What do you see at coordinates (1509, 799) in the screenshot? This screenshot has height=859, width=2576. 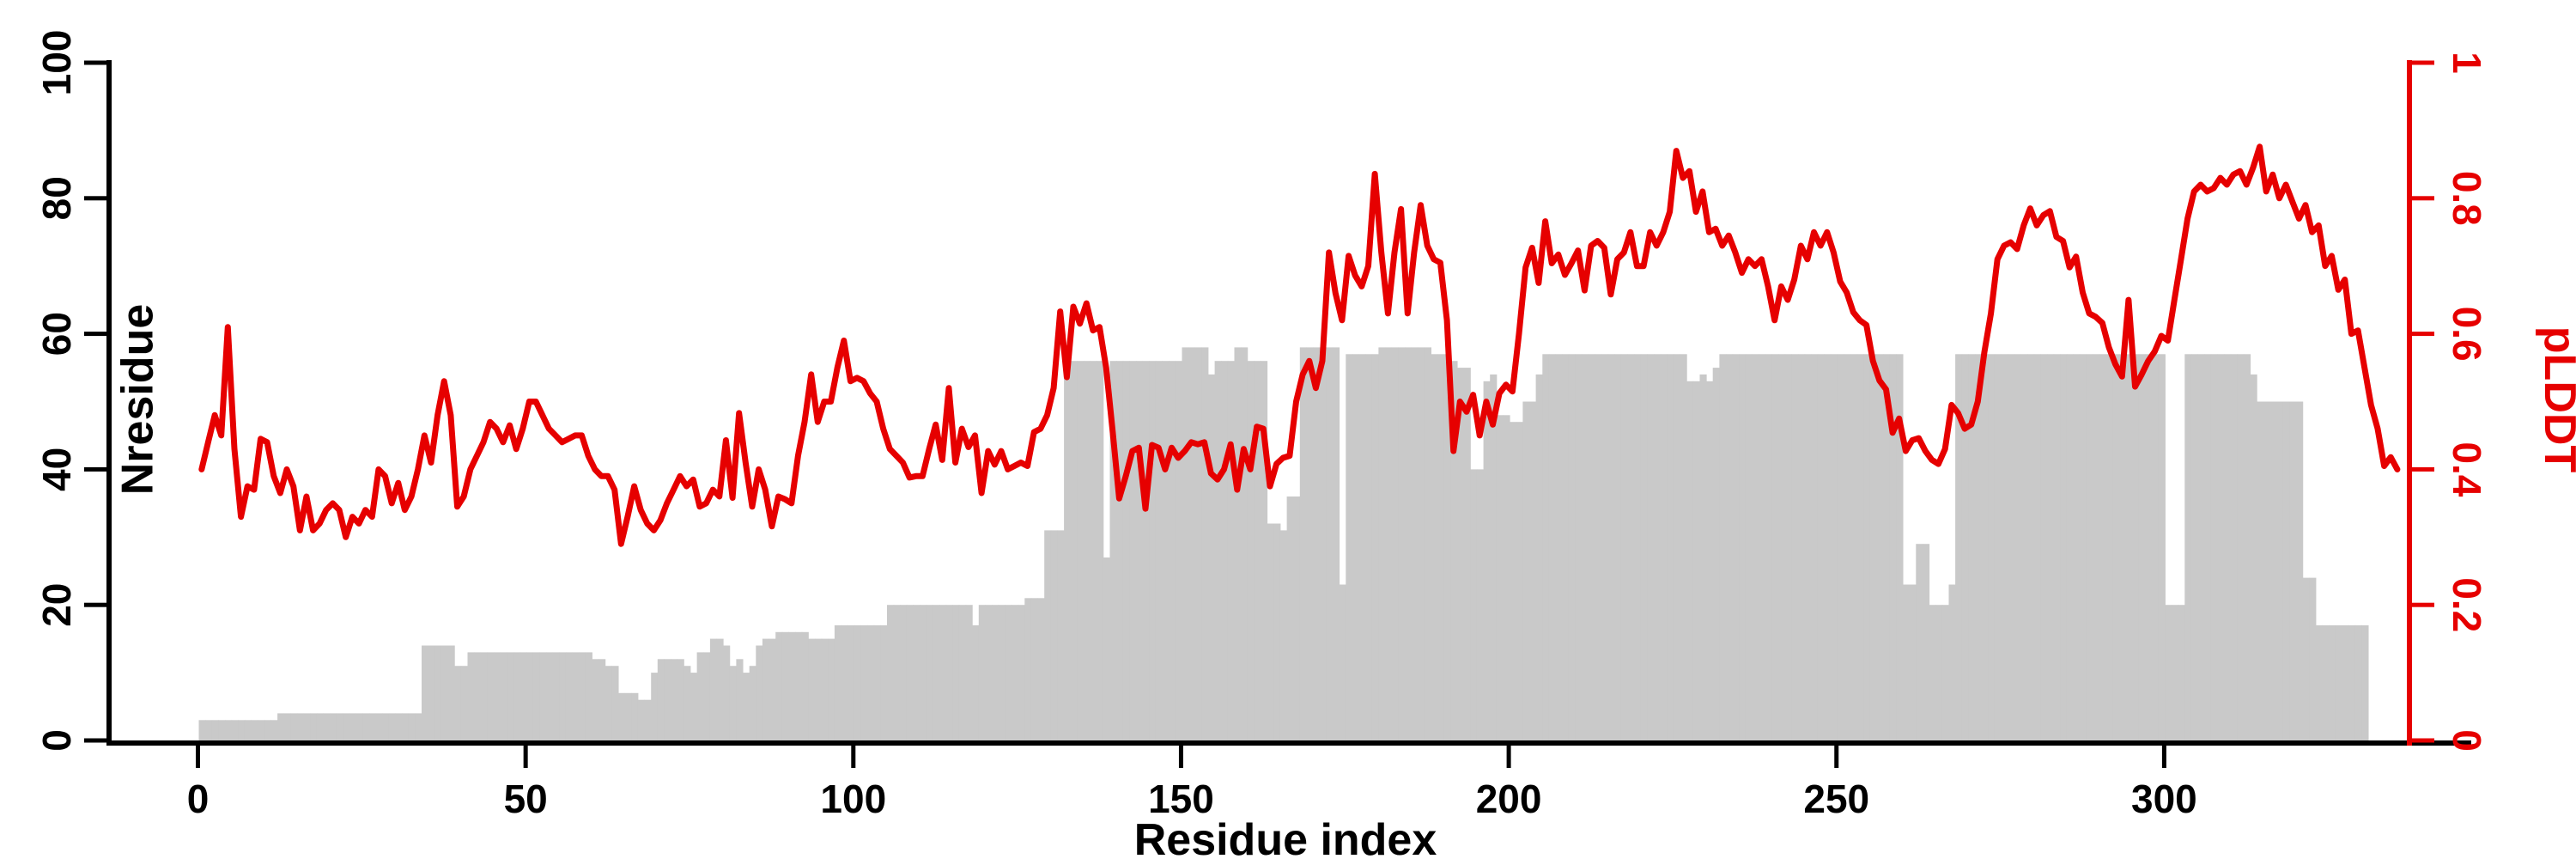 I see `x-tick-label: 200` at bounding box center [1509, 799].